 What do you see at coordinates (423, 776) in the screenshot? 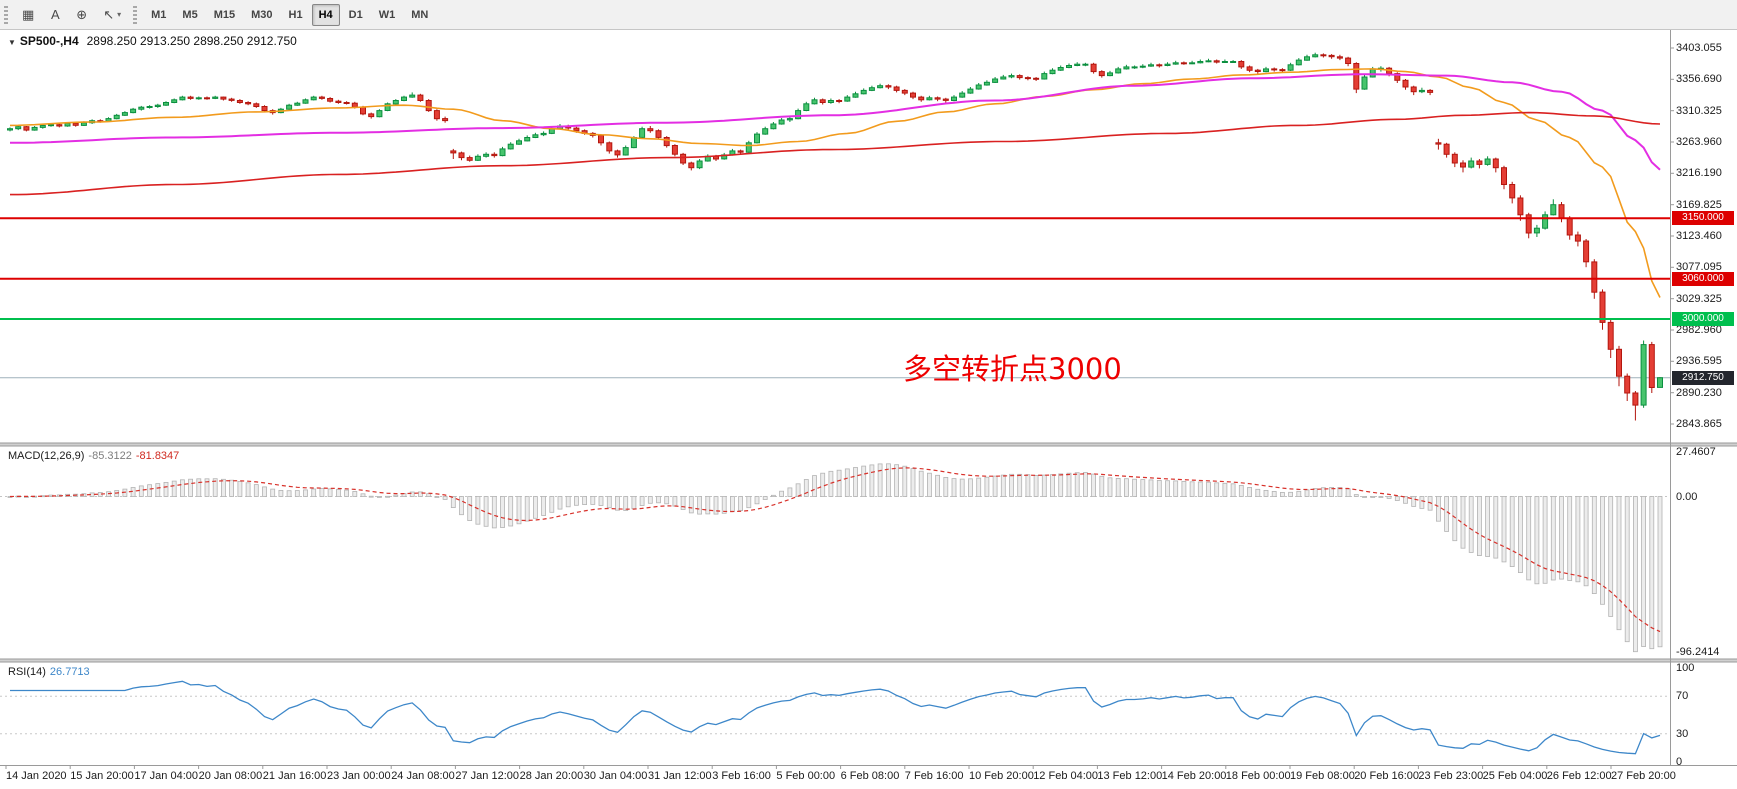
I see `time-axis-label: 24 Jan 08:00` at bounding box center [423, 776].